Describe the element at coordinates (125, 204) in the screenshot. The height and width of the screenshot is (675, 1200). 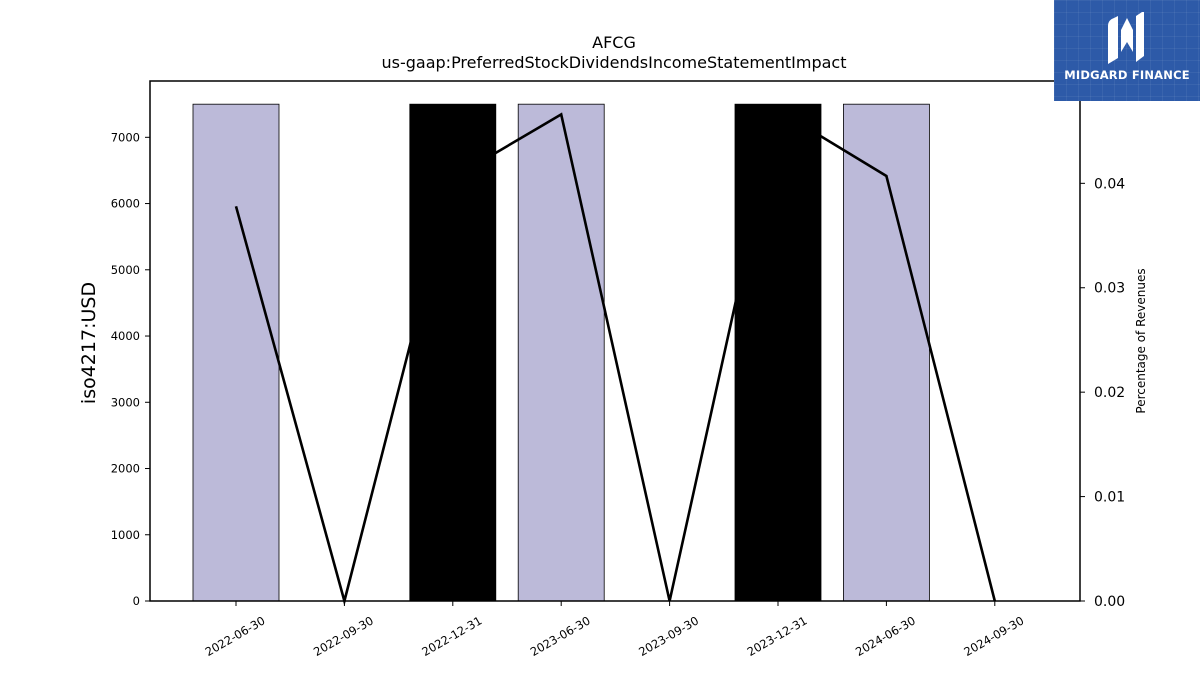
I see `y-tick-label: 6000` at that location.